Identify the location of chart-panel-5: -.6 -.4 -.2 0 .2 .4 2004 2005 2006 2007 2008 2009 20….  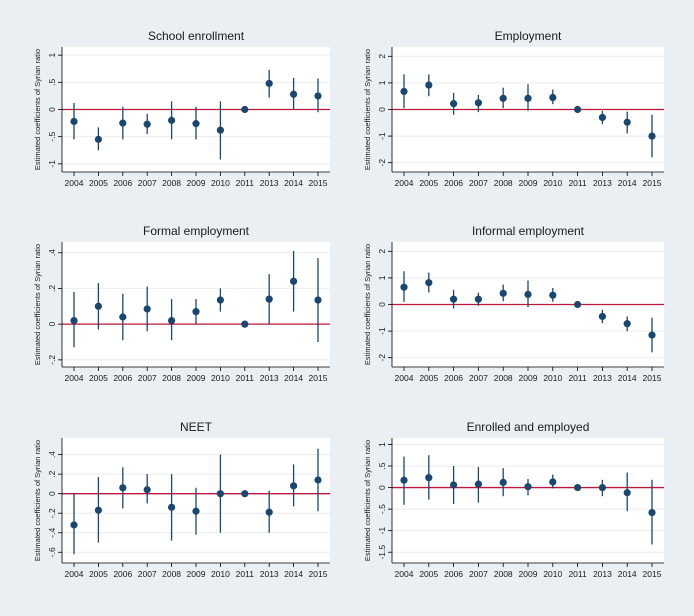
(181, 499).